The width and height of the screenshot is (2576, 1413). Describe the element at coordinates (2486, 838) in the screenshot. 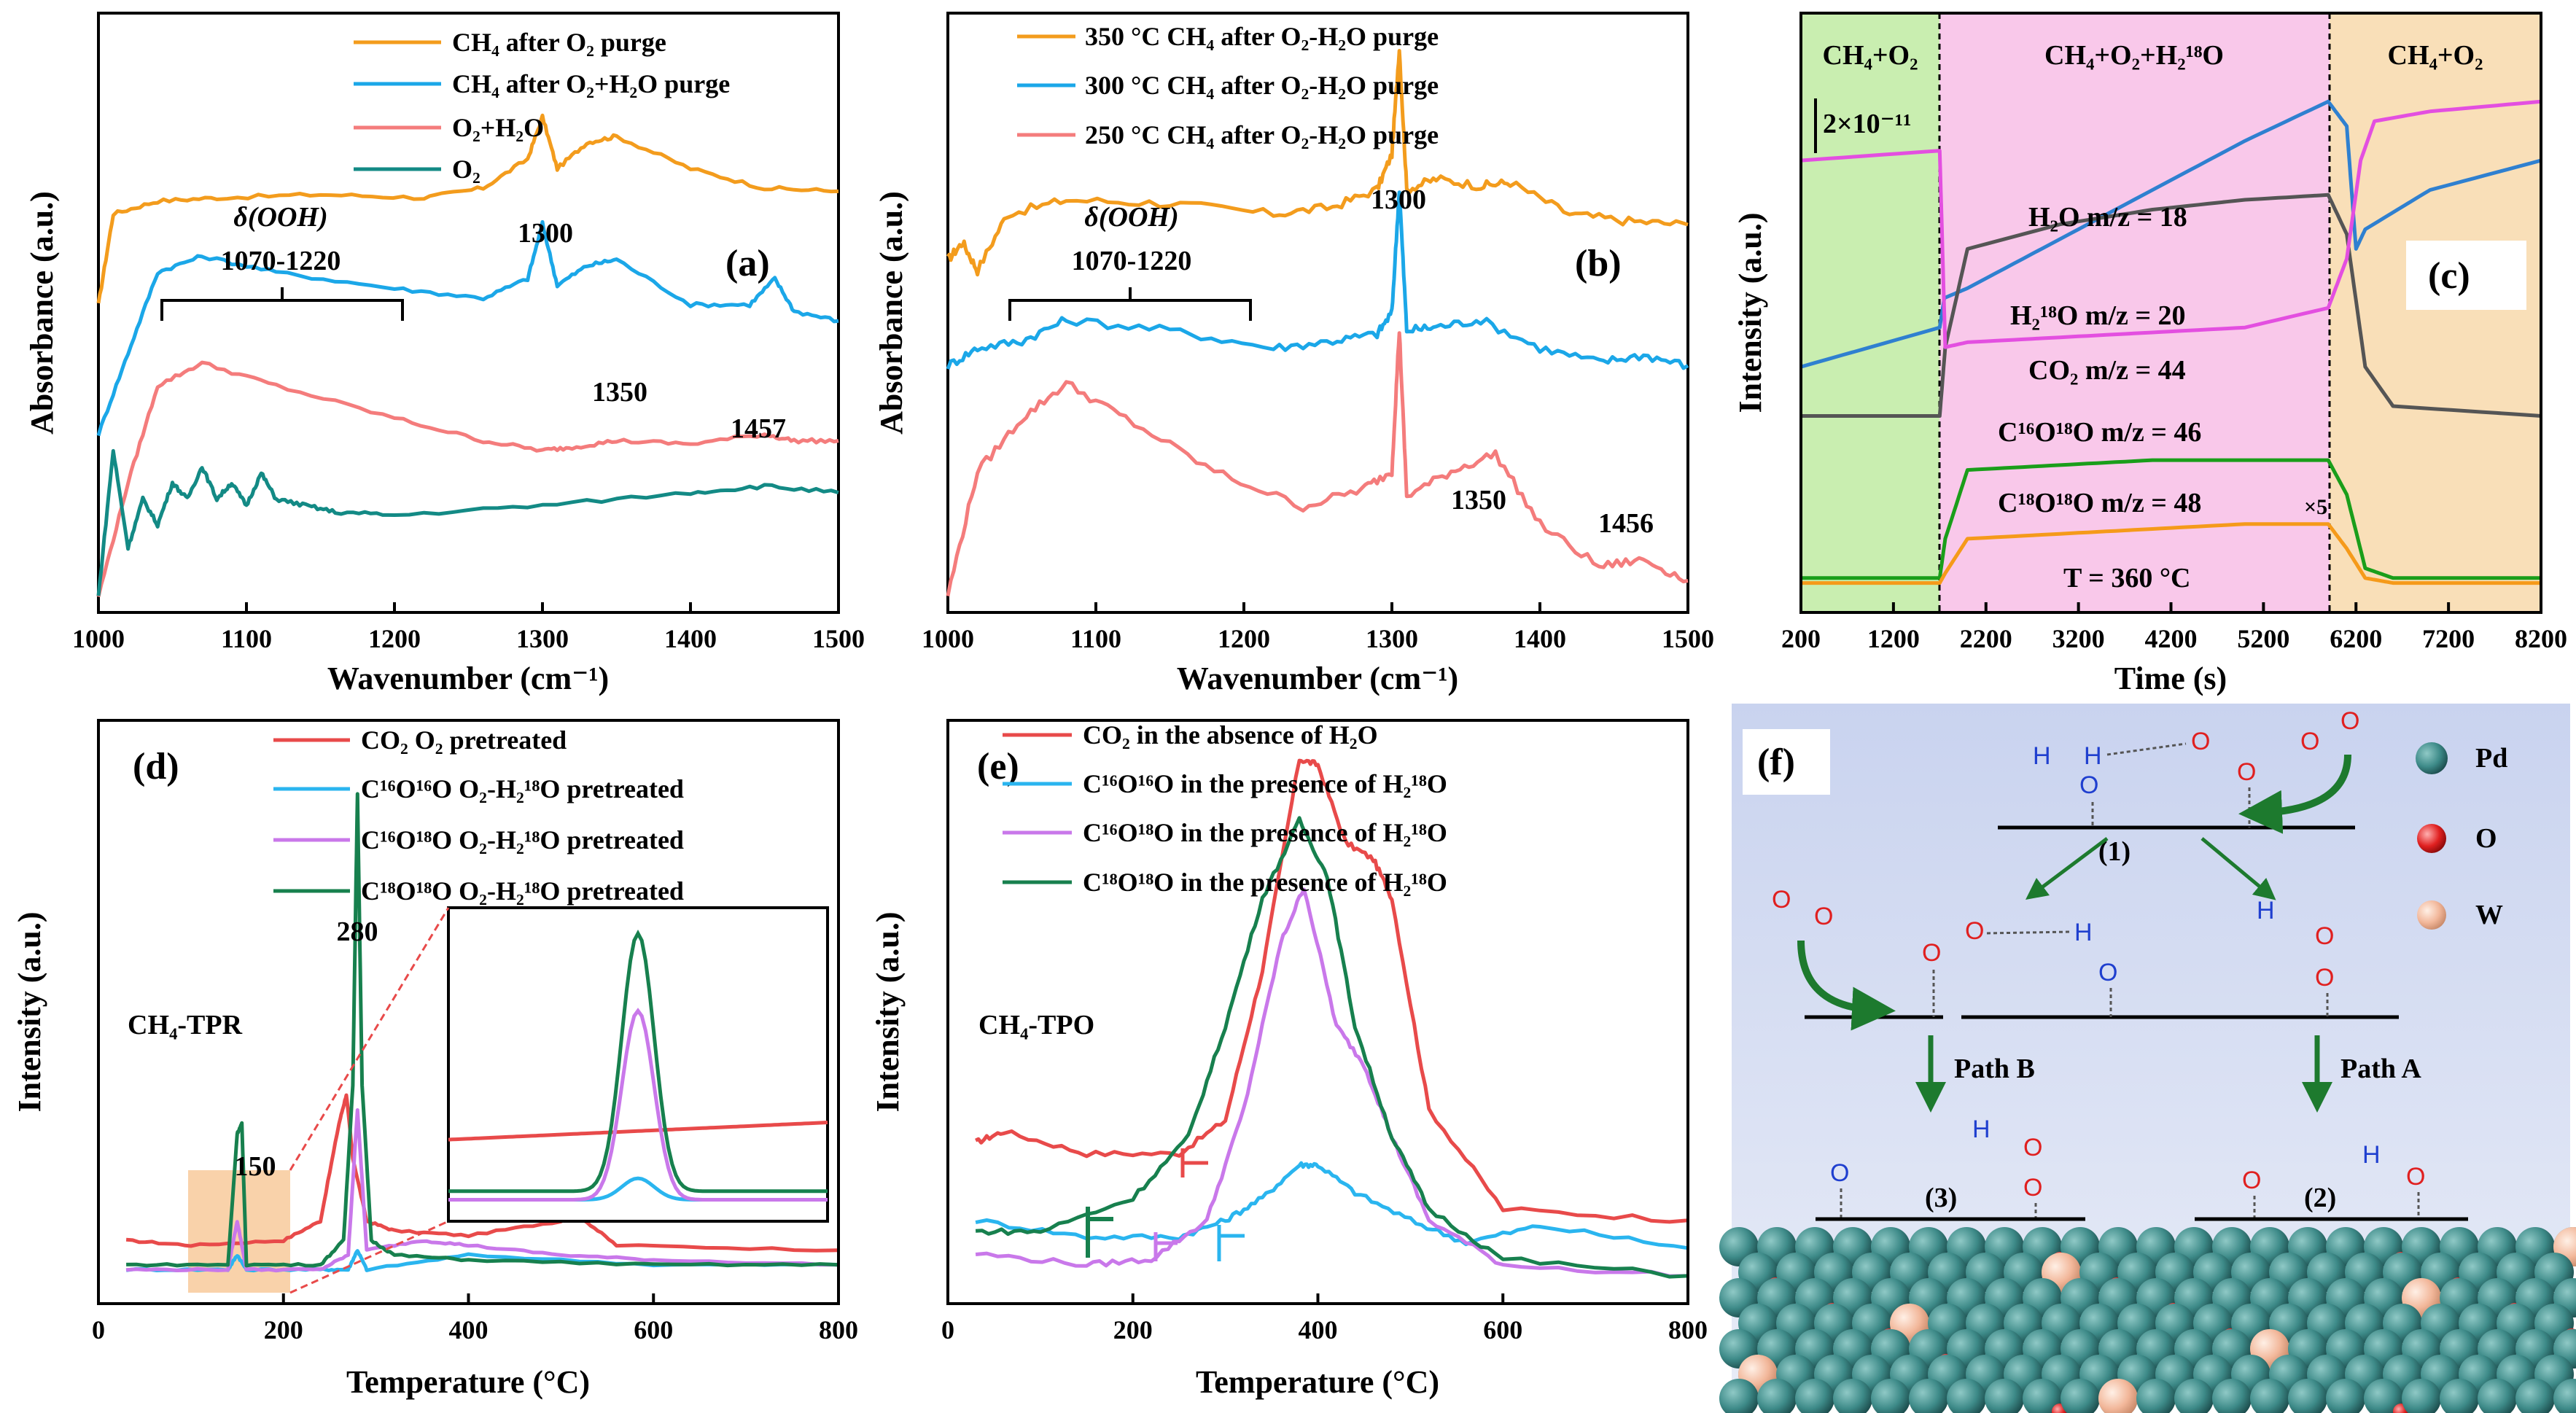

I see `legend-label: O` at that location.